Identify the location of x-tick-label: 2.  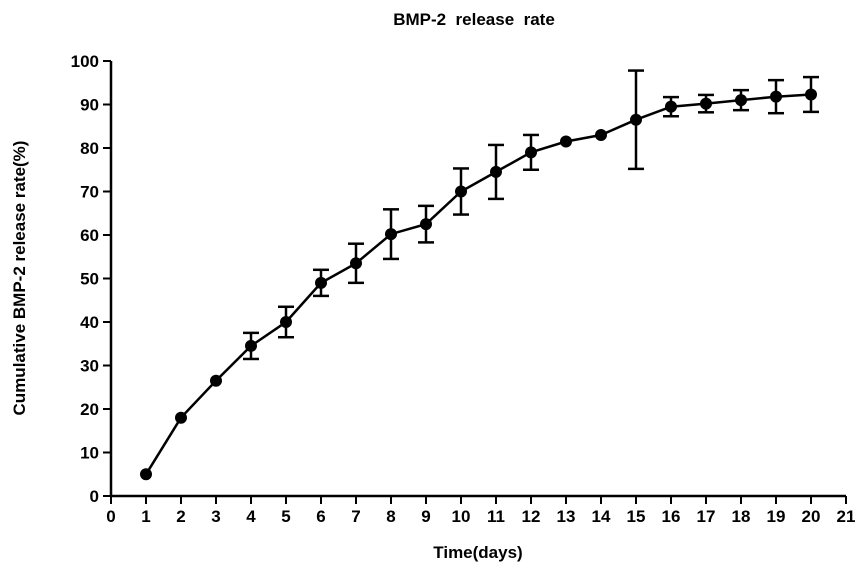
(180, 516).